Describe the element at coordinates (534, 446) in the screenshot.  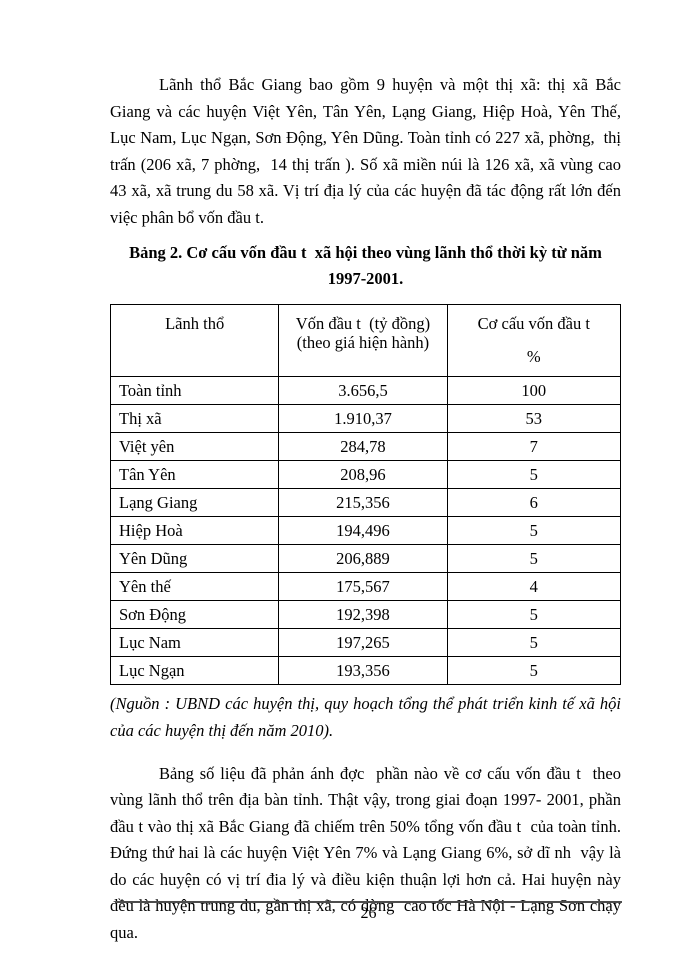
I see `share-cell: 7` at that location.